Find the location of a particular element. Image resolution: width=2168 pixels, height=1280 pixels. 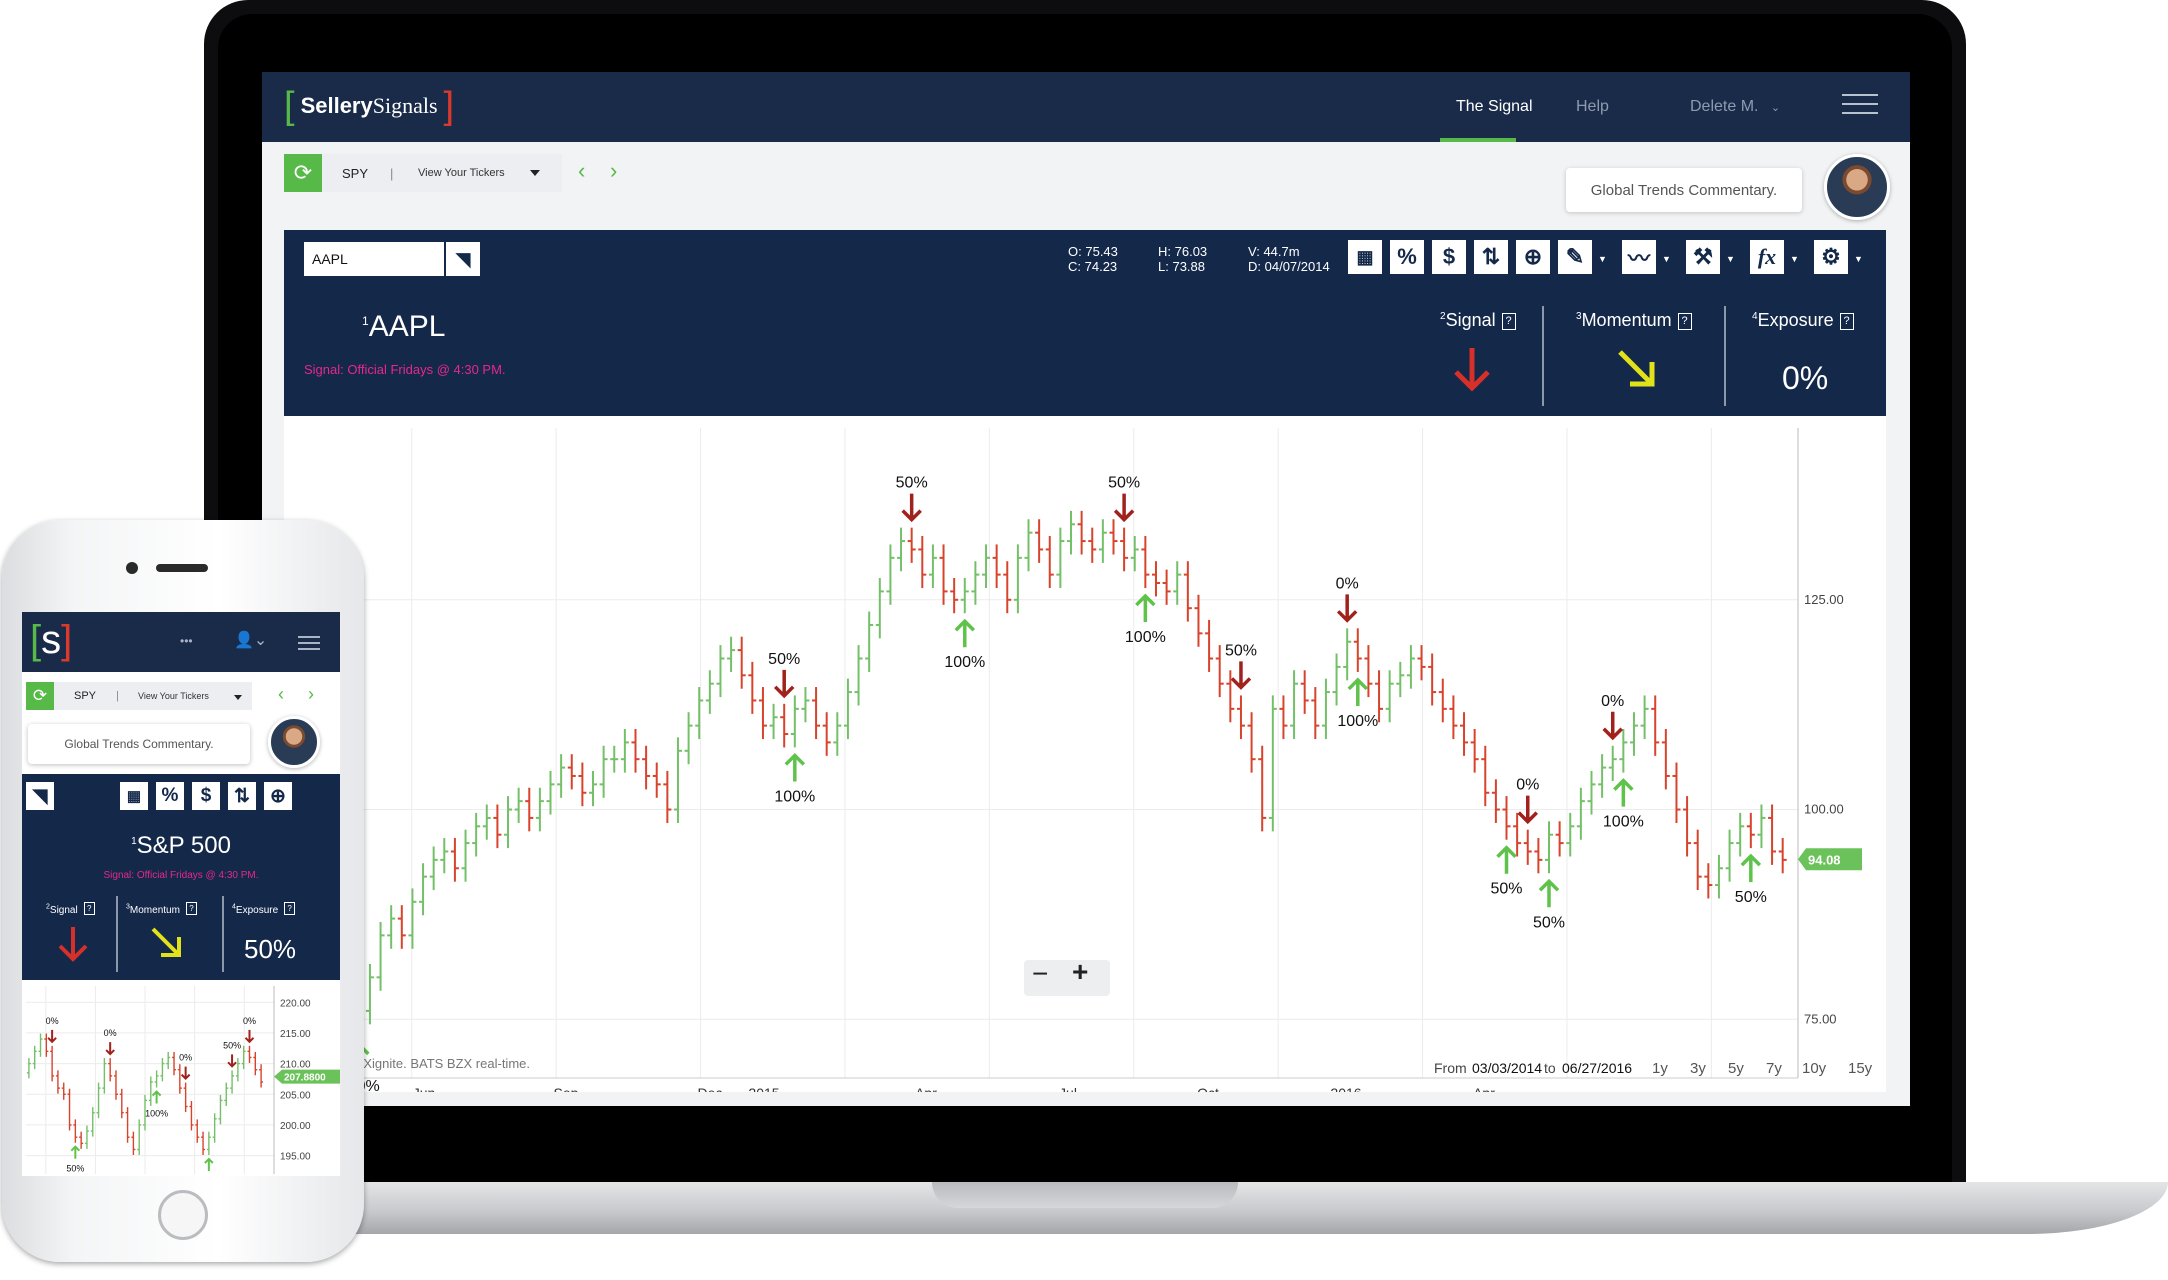

nav-user-menu: Delete M. ⌄ is located at coordinates (1735, 107).